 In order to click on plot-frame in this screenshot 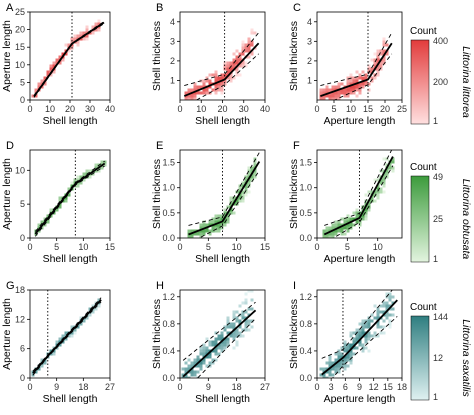, I will do `click(222, 334)`.